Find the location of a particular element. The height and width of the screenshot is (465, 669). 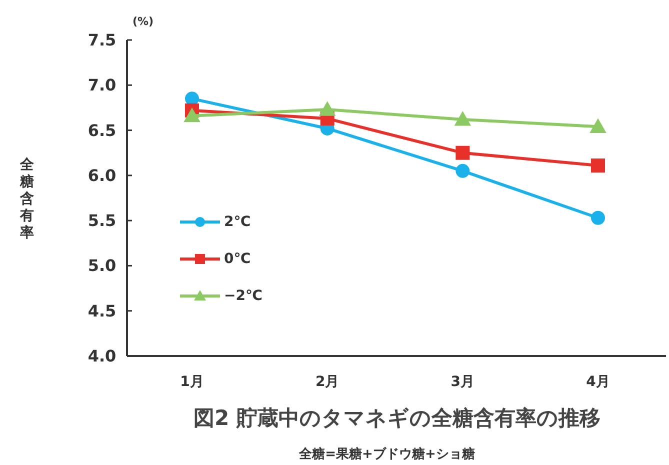

y-axis-title: 全糖含有率 is located at coordinates (27, 199).